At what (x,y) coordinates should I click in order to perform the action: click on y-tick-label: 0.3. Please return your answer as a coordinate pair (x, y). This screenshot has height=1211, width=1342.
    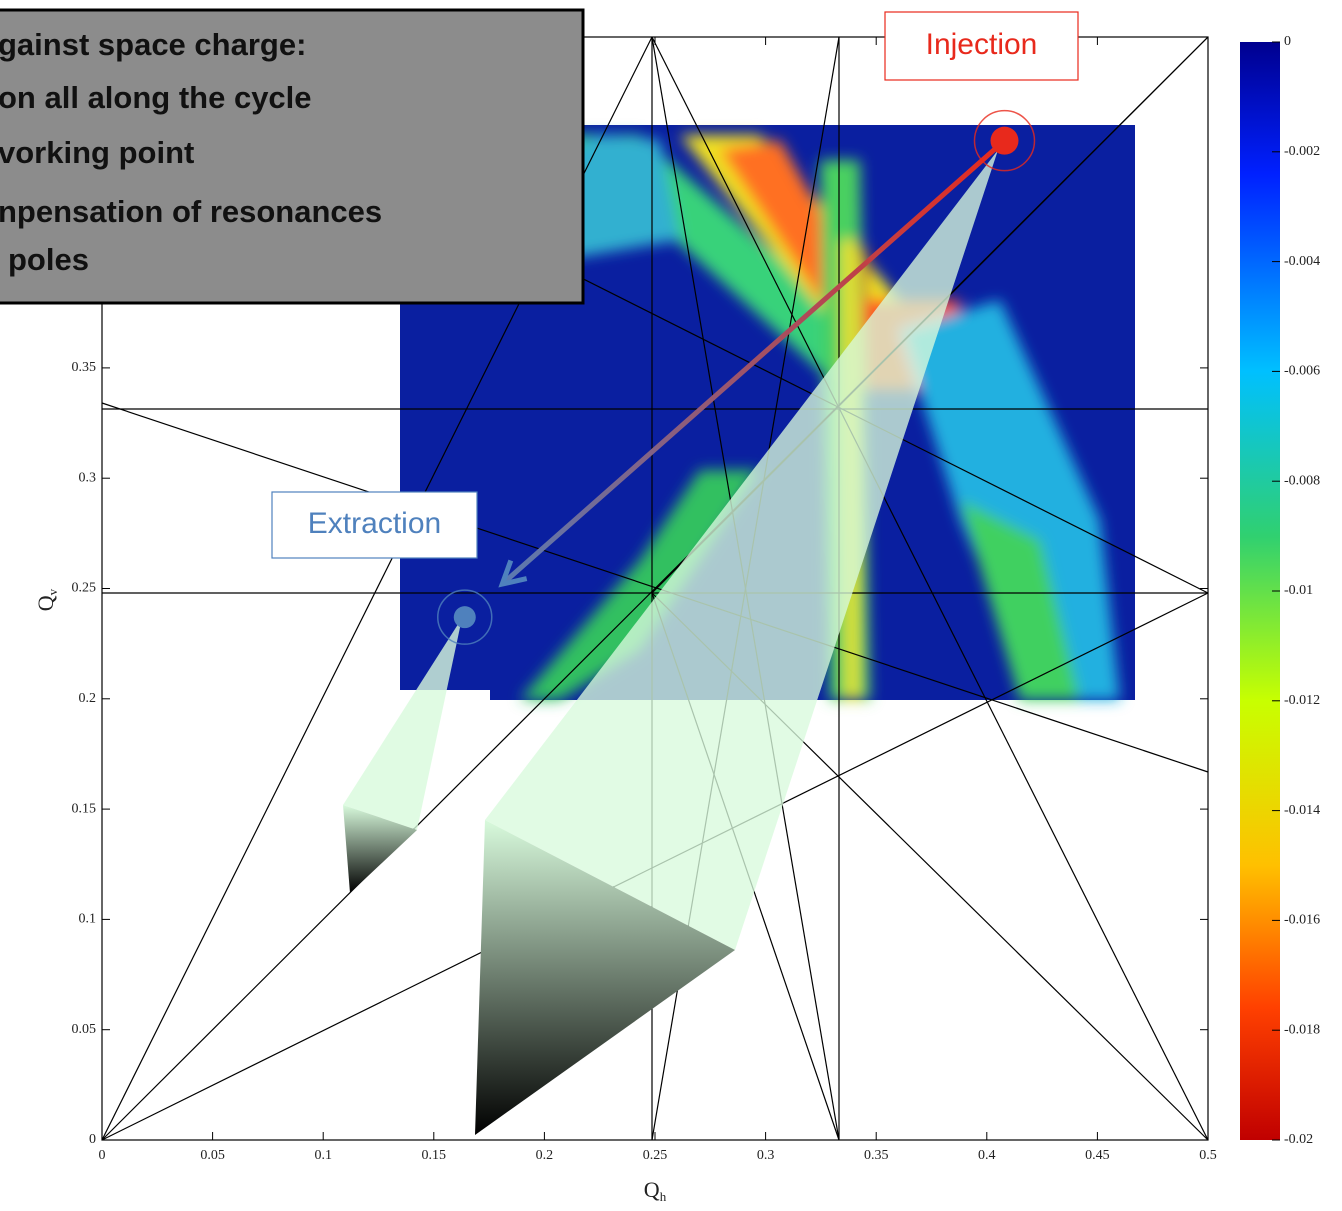
    Looking at the image, I should click on (88, 477).